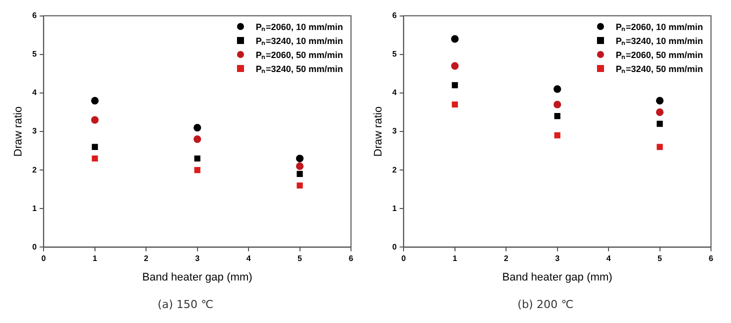  What do you see at coordinates (545, 304) in the screenshot?
I see `text: (b) 200 ℃` at bounding box center [545, 304].